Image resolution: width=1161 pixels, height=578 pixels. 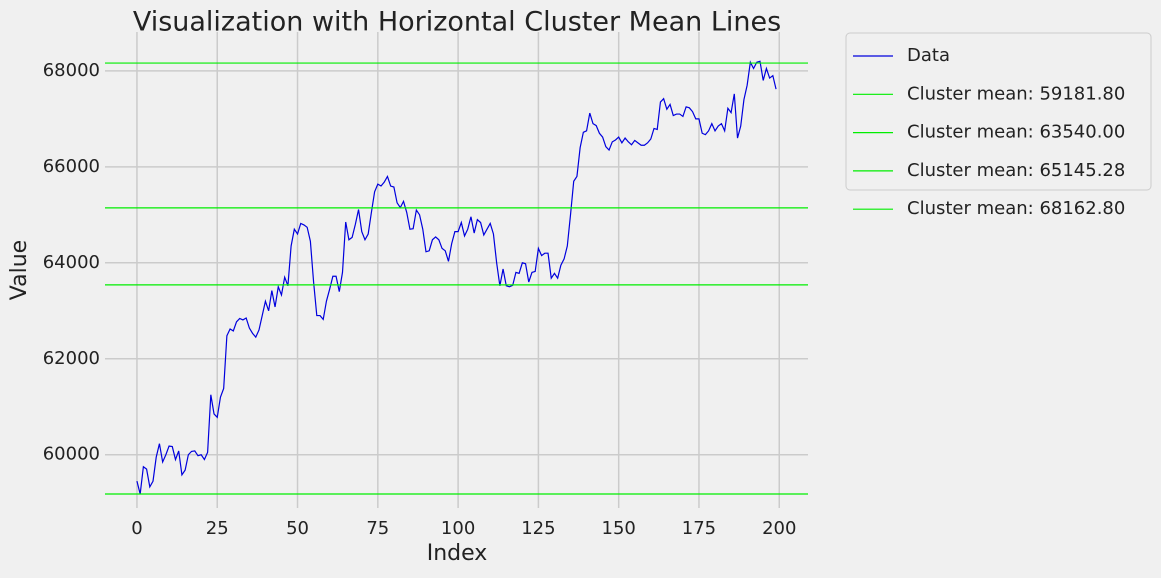 I want to click on x-tick-label: 200, so click(x=779, y=528).